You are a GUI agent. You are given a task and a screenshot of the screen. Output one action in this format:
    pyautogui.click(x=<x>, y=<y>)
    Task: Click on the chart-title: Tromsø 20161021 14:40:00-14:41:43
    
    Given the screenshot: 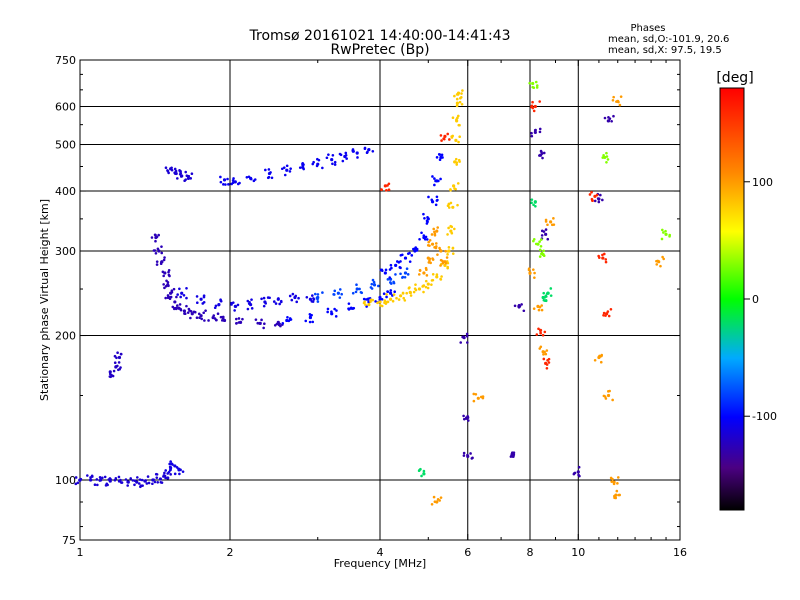 What is the action you would take?
    pyautogui.click(x=380, y=36)
    